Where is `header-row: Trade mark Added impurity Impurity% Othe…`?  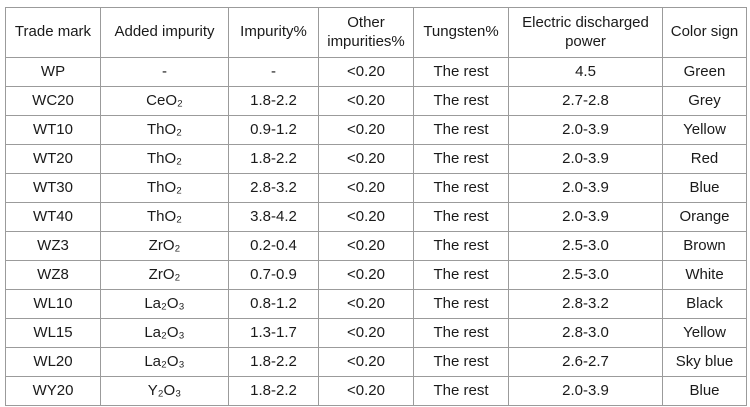 header-row: Trade mark Added impurity Impurity% Othe… is located at coordinates (376, 32).